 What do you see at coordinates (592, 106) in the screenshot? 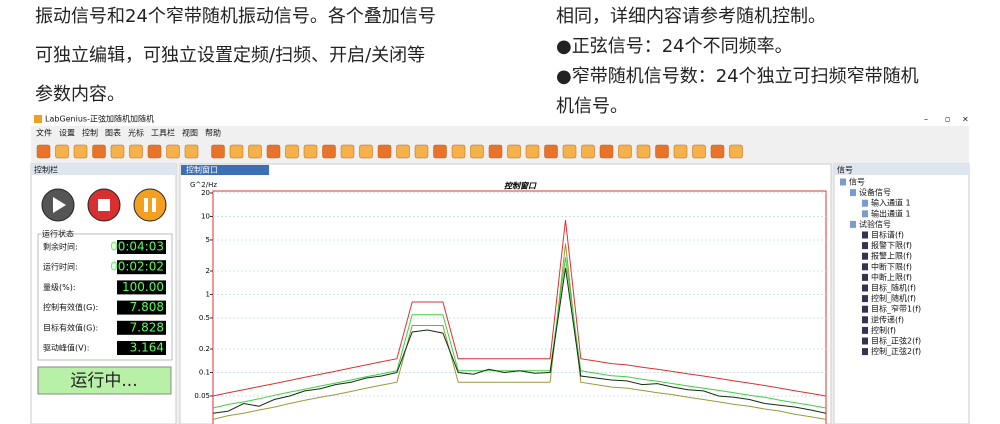
I see `paragraph-line: 机信号。` at bounding box center [592, 106].